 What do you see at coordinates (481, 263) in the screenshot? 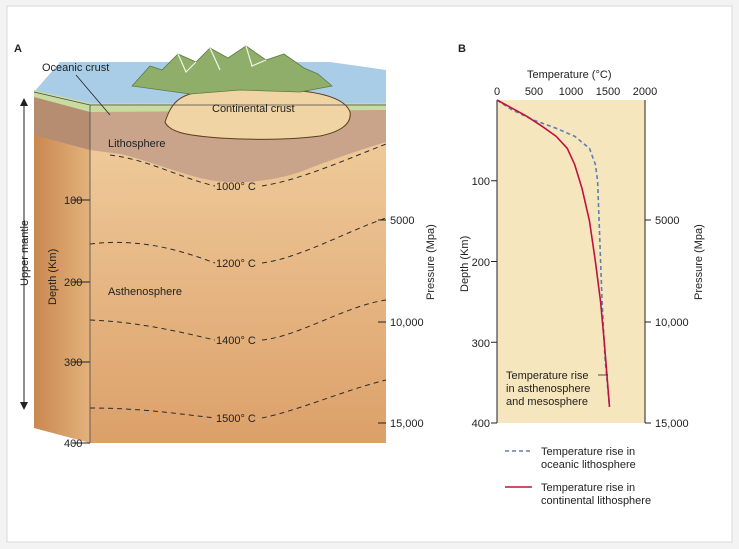
I see `depth-b-label-200: 200` at bounding box center [481, 263].